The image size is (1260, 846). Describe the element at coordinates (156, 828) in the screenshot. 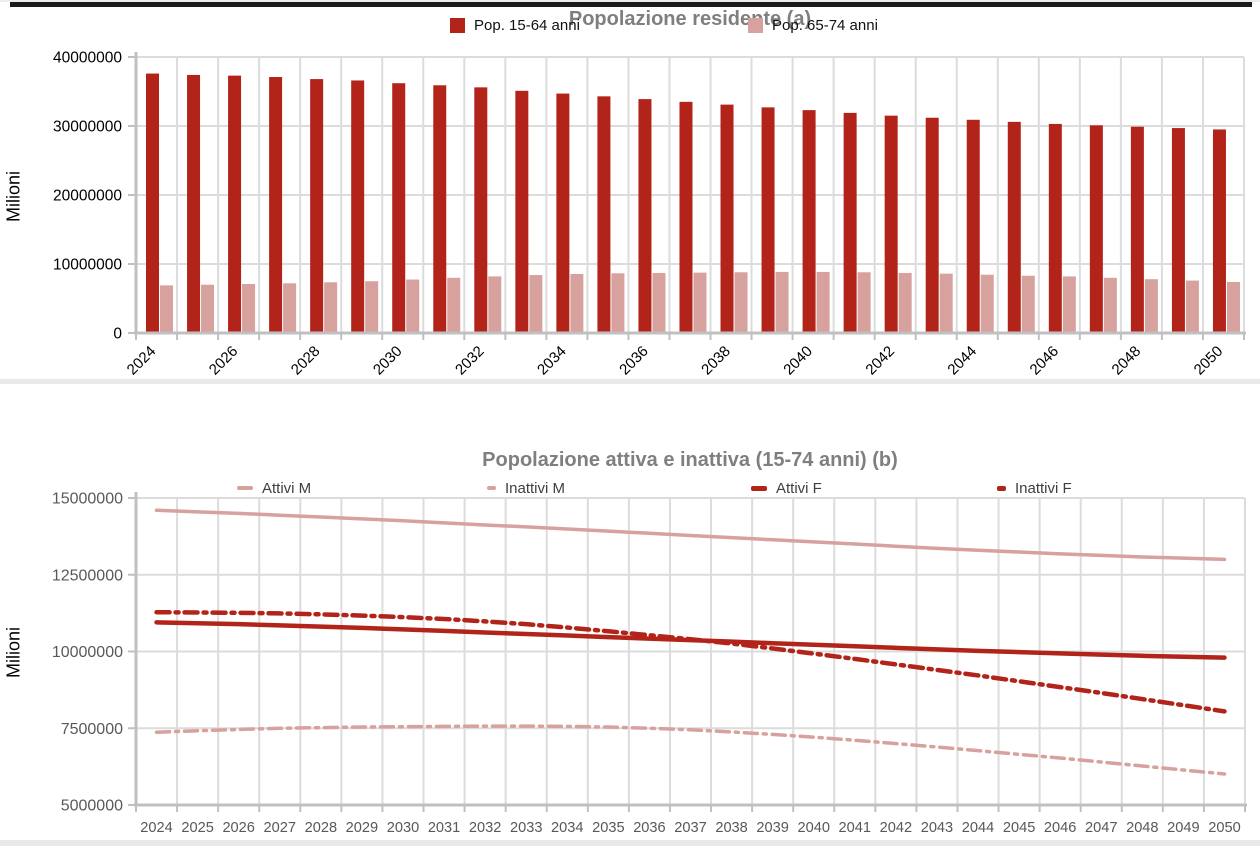

I see `x-tick-label: 2024` at that location.